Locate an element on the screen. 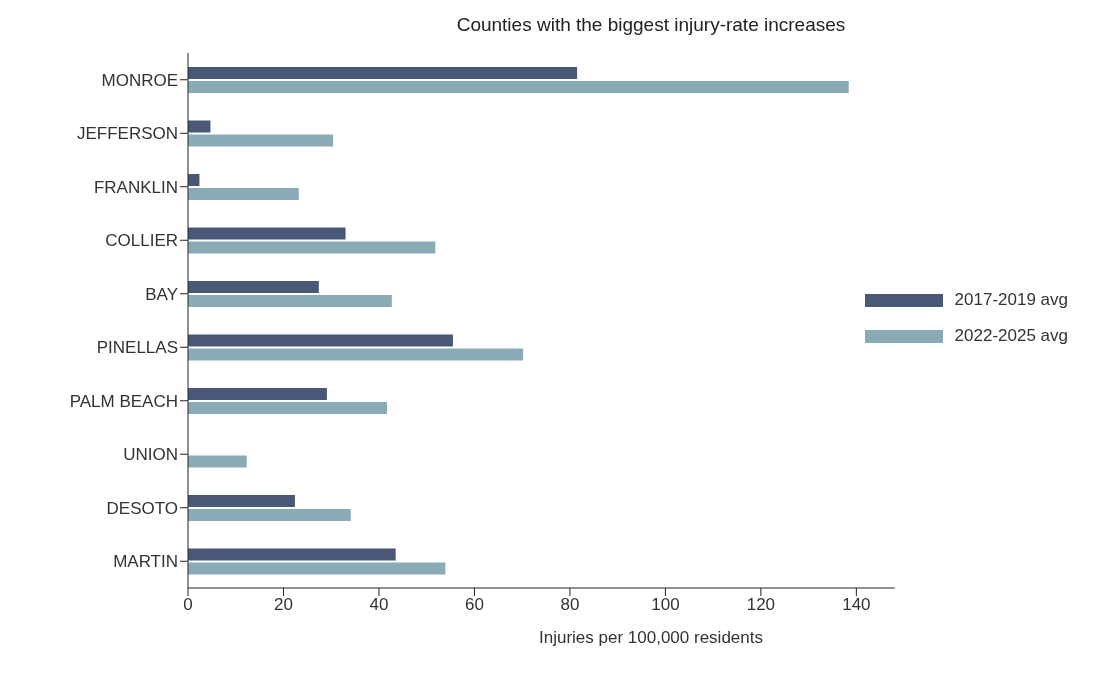 The height and width of the screenshot is (675, 1113). legend-label: 2017-2019 avg is located at coordinates (1011, 300).